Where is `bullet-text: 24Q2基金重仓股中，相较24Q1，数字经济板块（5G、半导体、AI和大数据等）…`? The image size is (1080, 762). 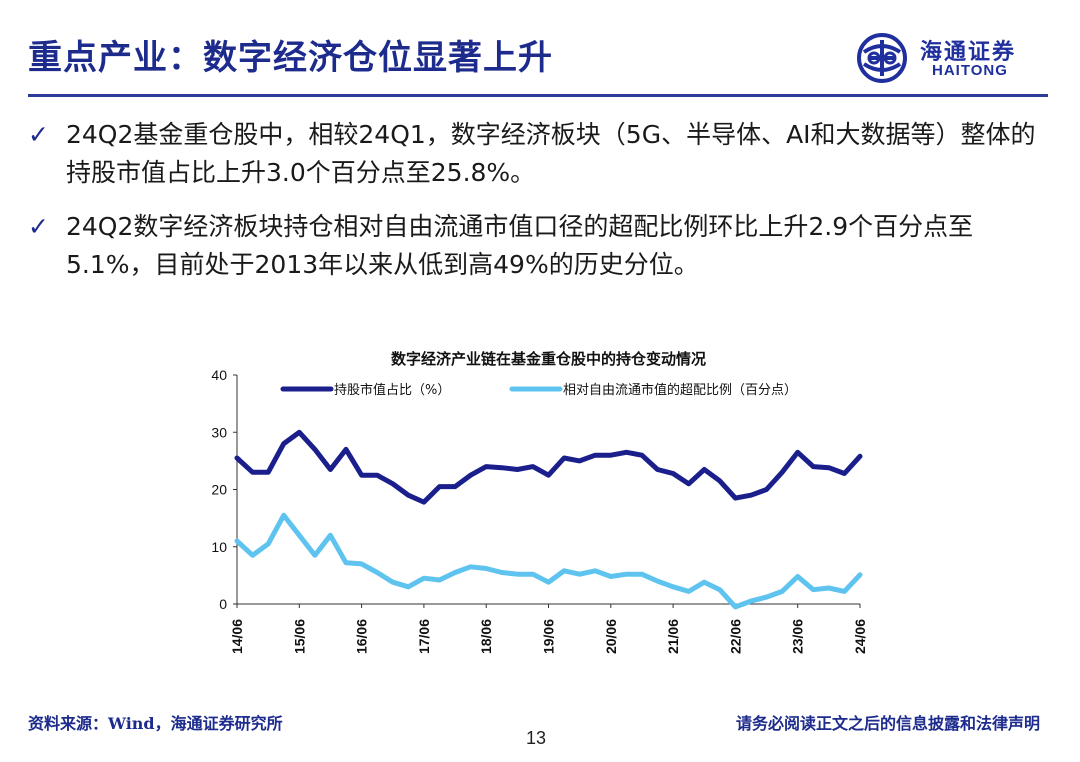
bullet-text: 24Q2基金重仓股中，相较24Q1，数字经济板块（5G、半导体、AI和大数据等）… is located at coordinates (551, 153).